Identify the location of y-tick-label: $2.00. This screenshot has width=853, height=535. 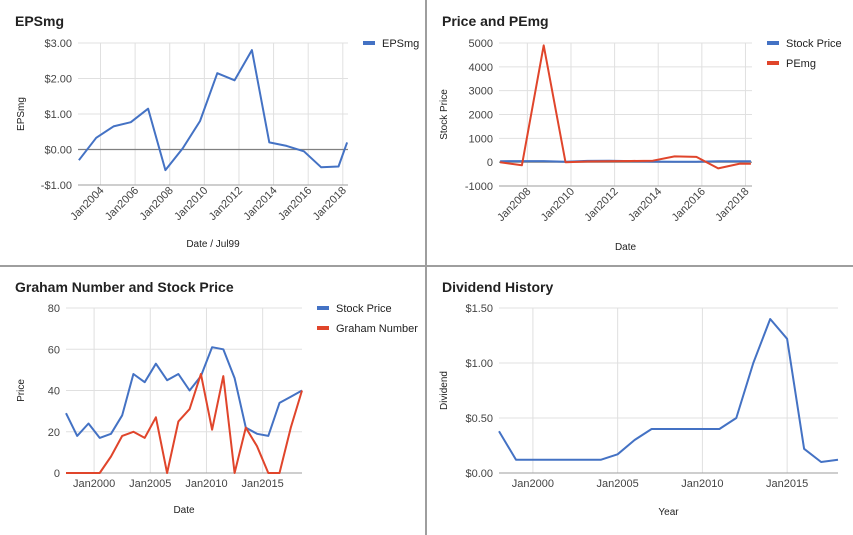
(58, 80).